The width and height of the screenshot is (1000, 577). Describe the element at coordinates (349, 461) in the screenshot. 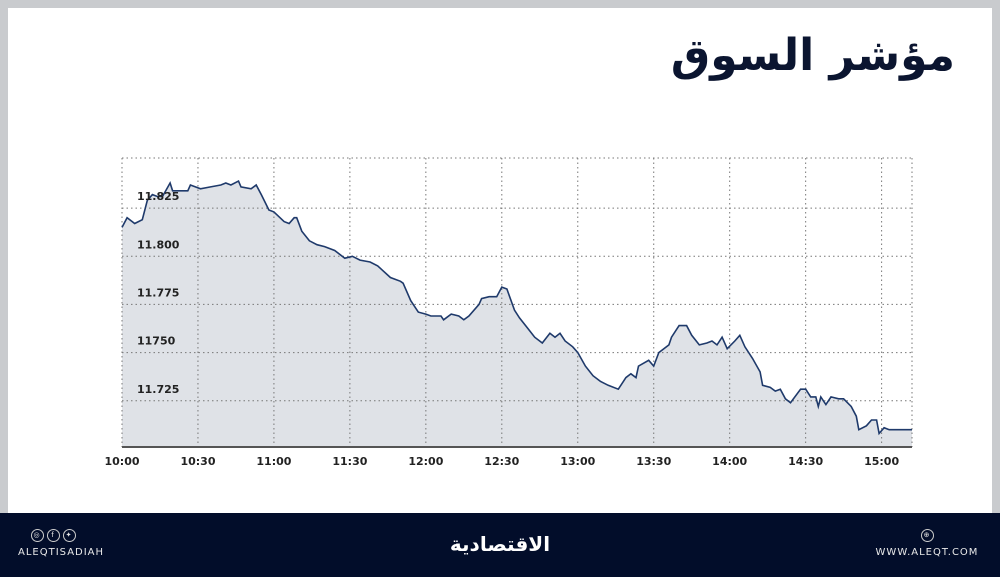

I see `x-tick-label: 11:30` at that location.